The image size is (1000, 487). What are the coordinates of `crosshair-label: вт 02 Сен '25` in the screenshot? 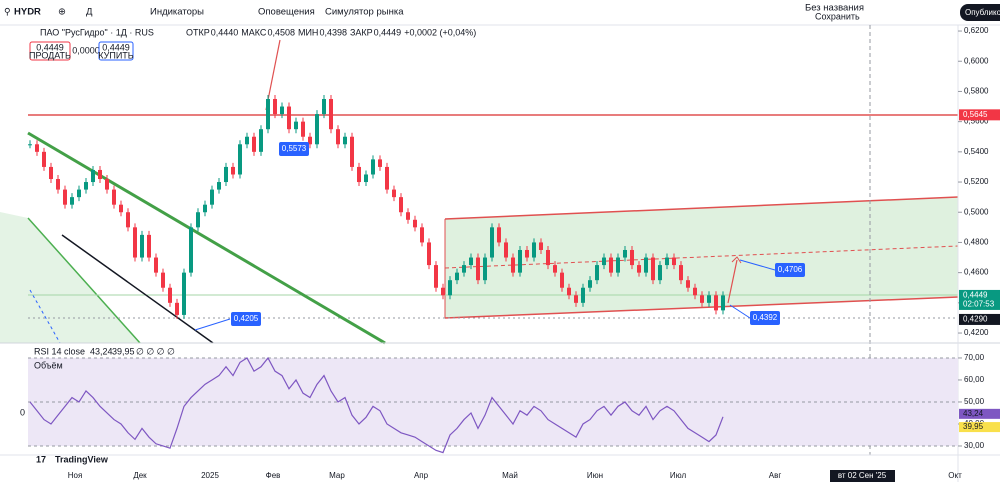 It's located at (862, 475).